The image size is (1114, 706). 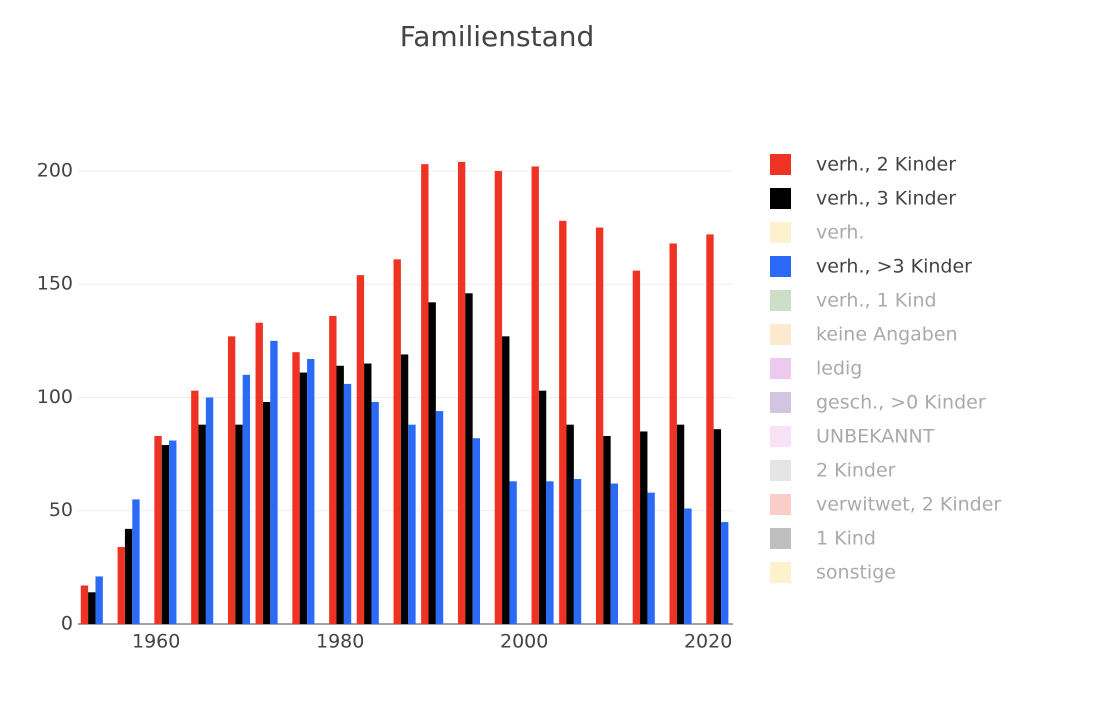 What do you see at coordinates (840, 233) in the screenshot?
I see `legend-label: verh.` at bounding box center [840, 233].